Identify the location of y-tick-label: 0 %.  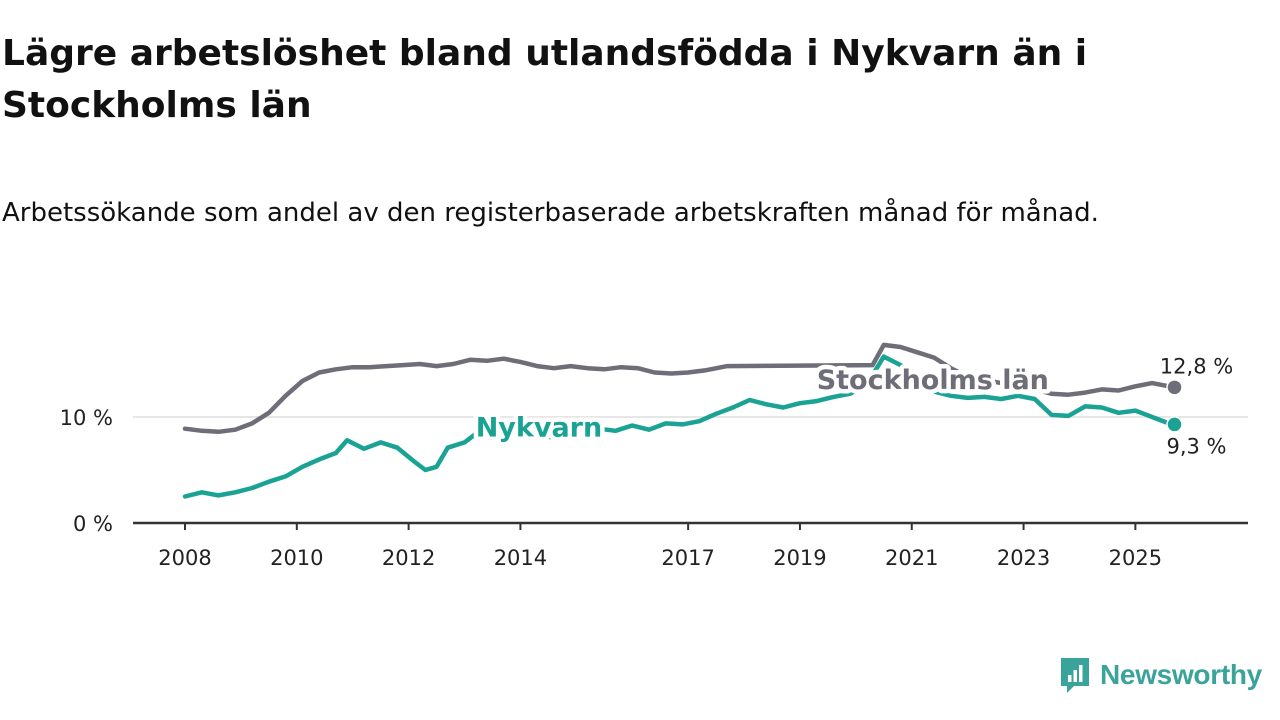
(93, 524).